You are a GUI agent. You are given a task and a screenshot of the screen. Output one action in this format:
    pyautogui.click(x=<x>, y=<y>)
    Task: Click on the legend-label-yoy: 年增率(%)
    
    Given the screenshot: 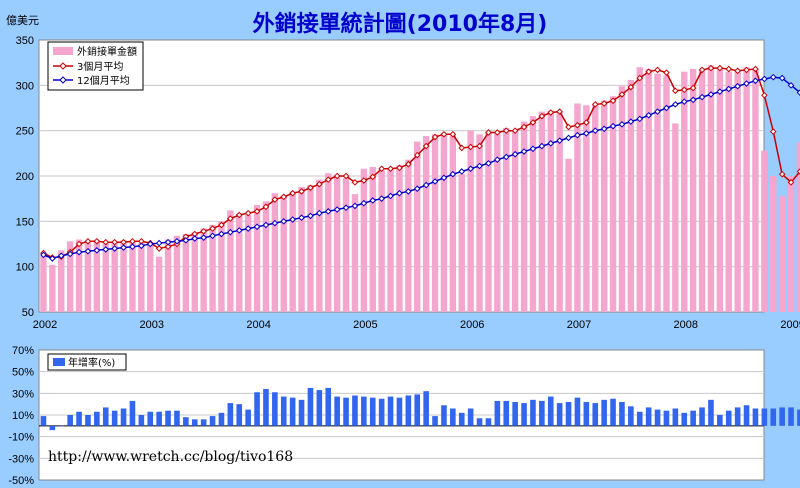 What is the action you would take?
    pyautogui.click(x=91, y=362)
    